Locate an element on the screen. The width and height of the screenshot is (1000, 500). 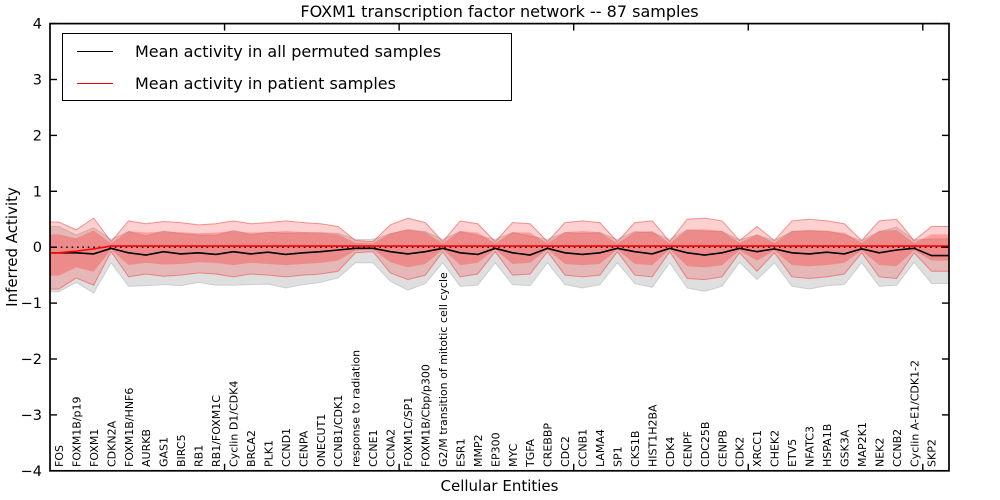
x-category-label: FOXM1B/HNF6 is located at coordinates (129, 427).